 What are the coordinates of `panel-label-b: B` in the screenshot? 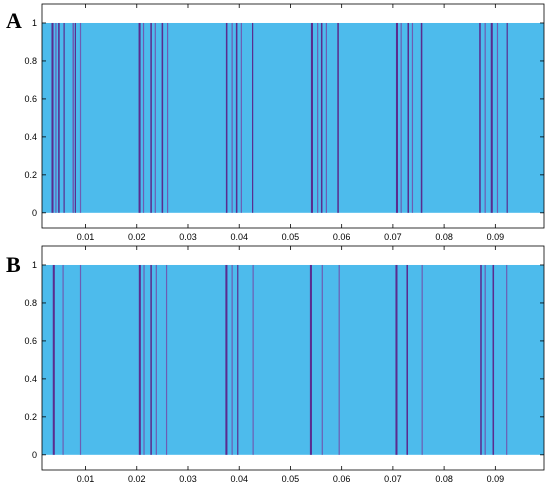 It's located at (13, 264).